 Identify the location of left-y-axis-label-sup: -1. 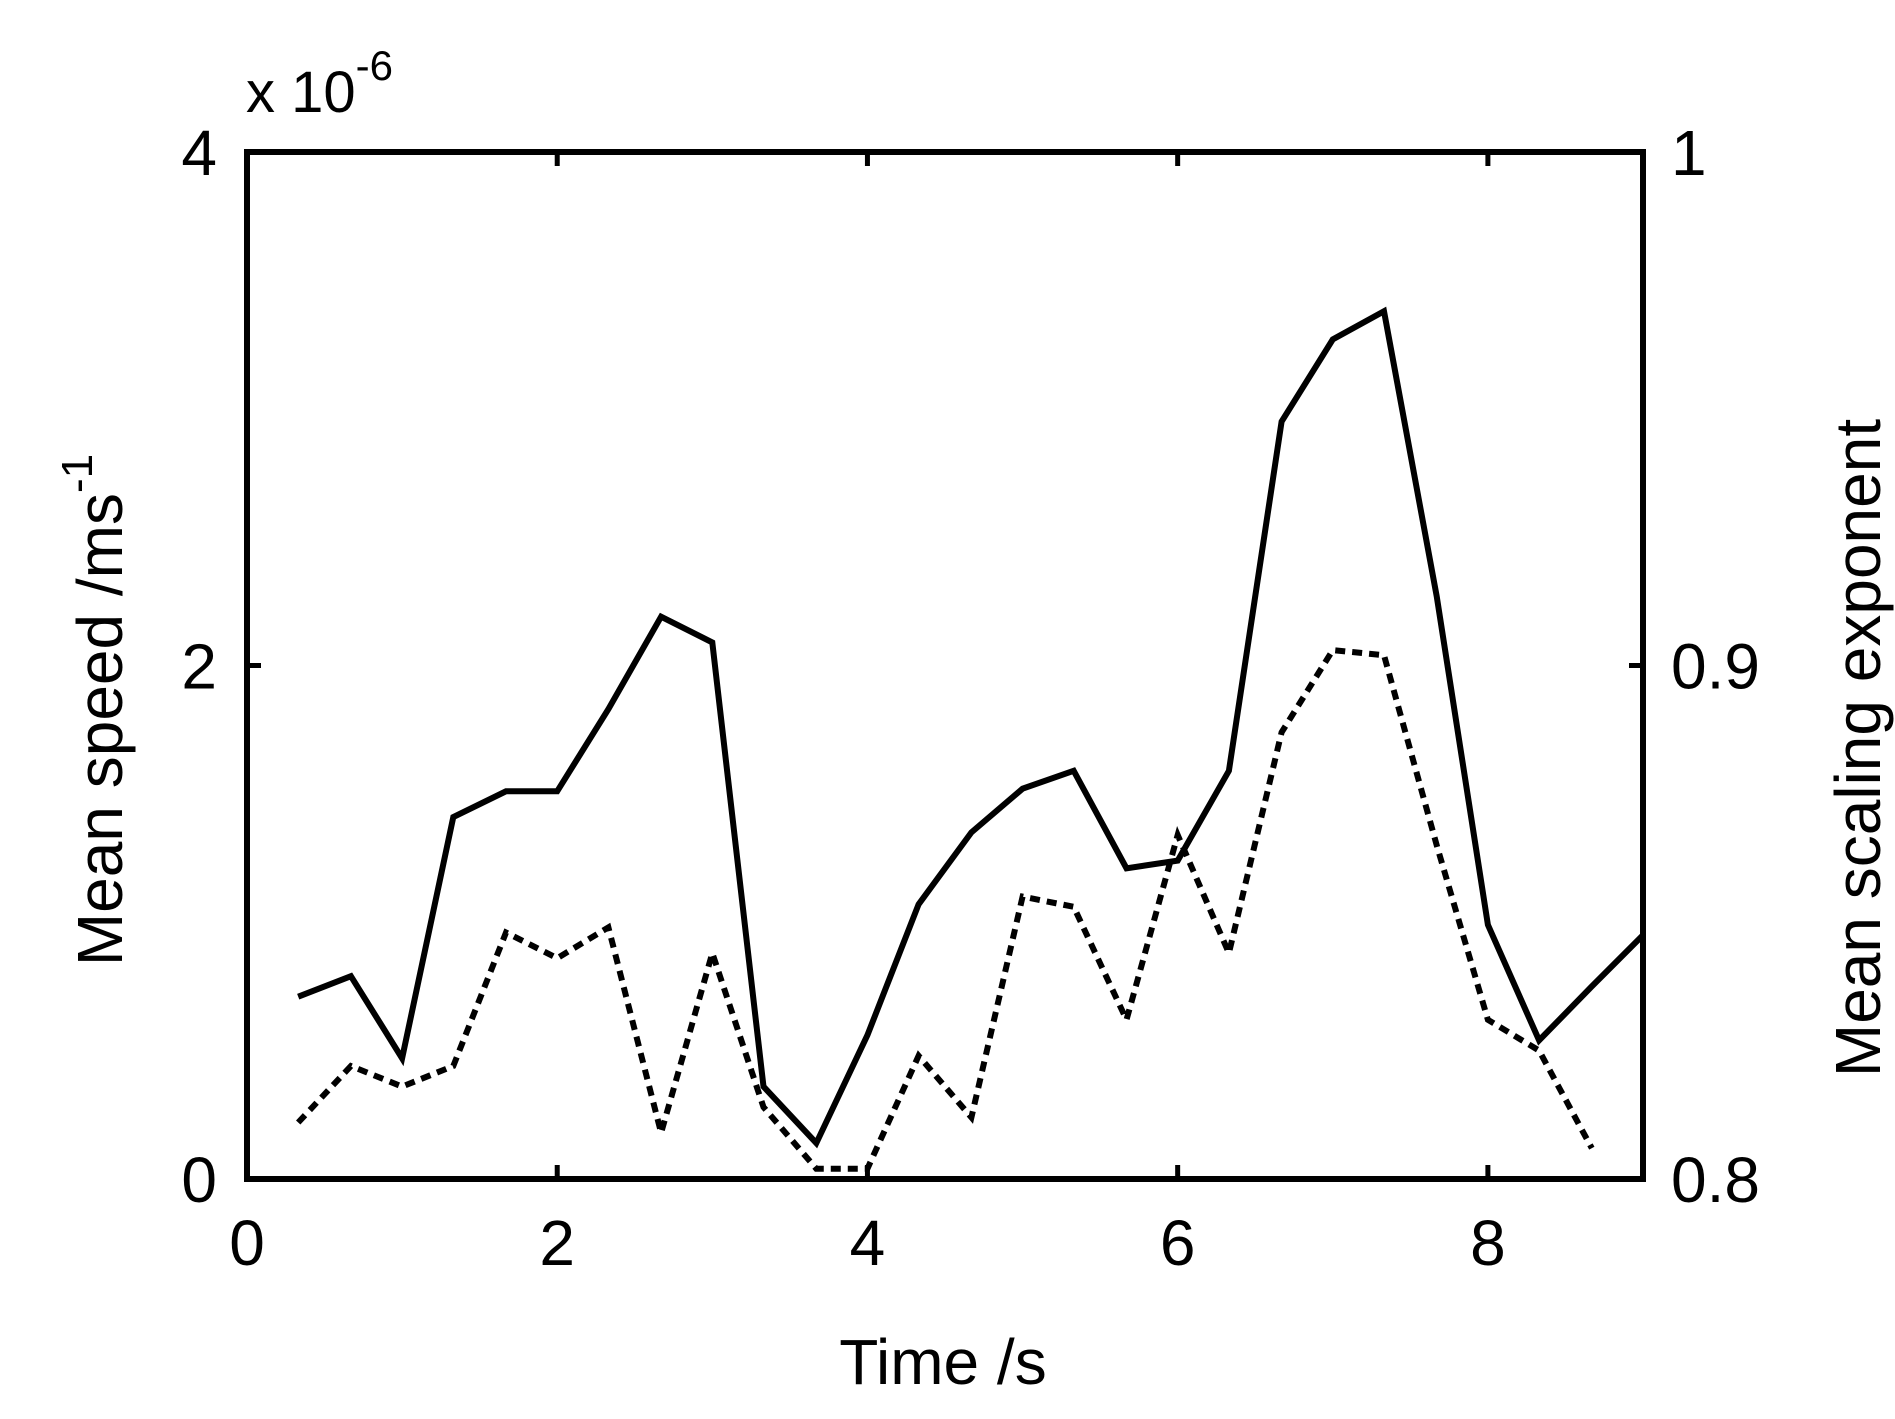
(77, 473).